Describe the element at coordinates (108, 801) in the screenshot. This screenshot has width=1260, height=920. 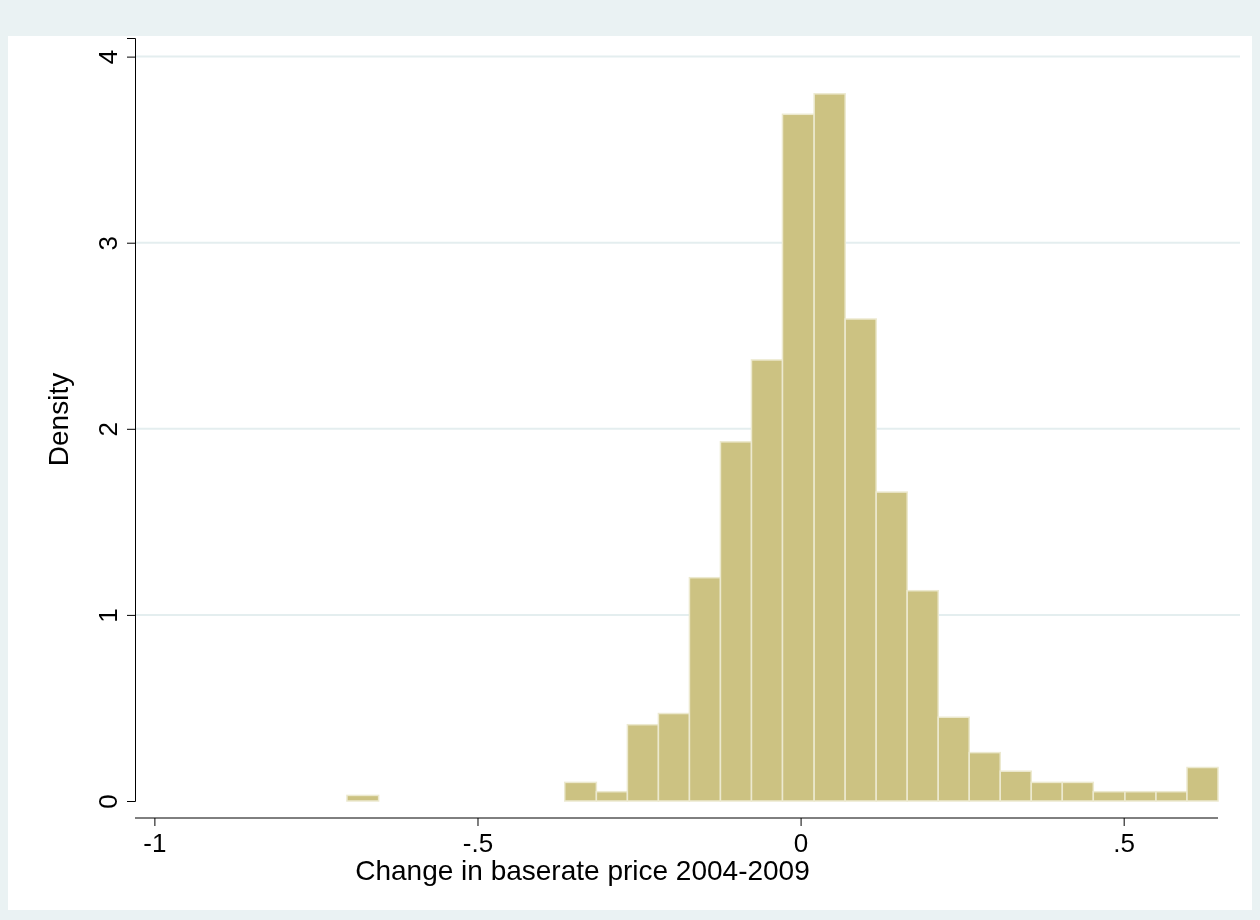
I see `y-tick-label: 0` at that location.